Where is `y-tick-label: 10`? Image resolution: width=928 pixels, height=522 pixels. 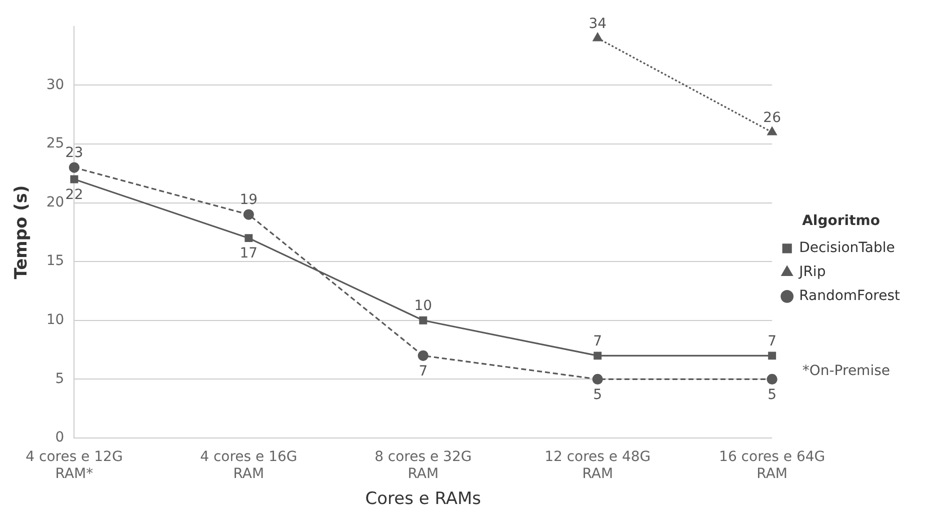 y-tick-label: 10 is located at coordinates (55, 320).